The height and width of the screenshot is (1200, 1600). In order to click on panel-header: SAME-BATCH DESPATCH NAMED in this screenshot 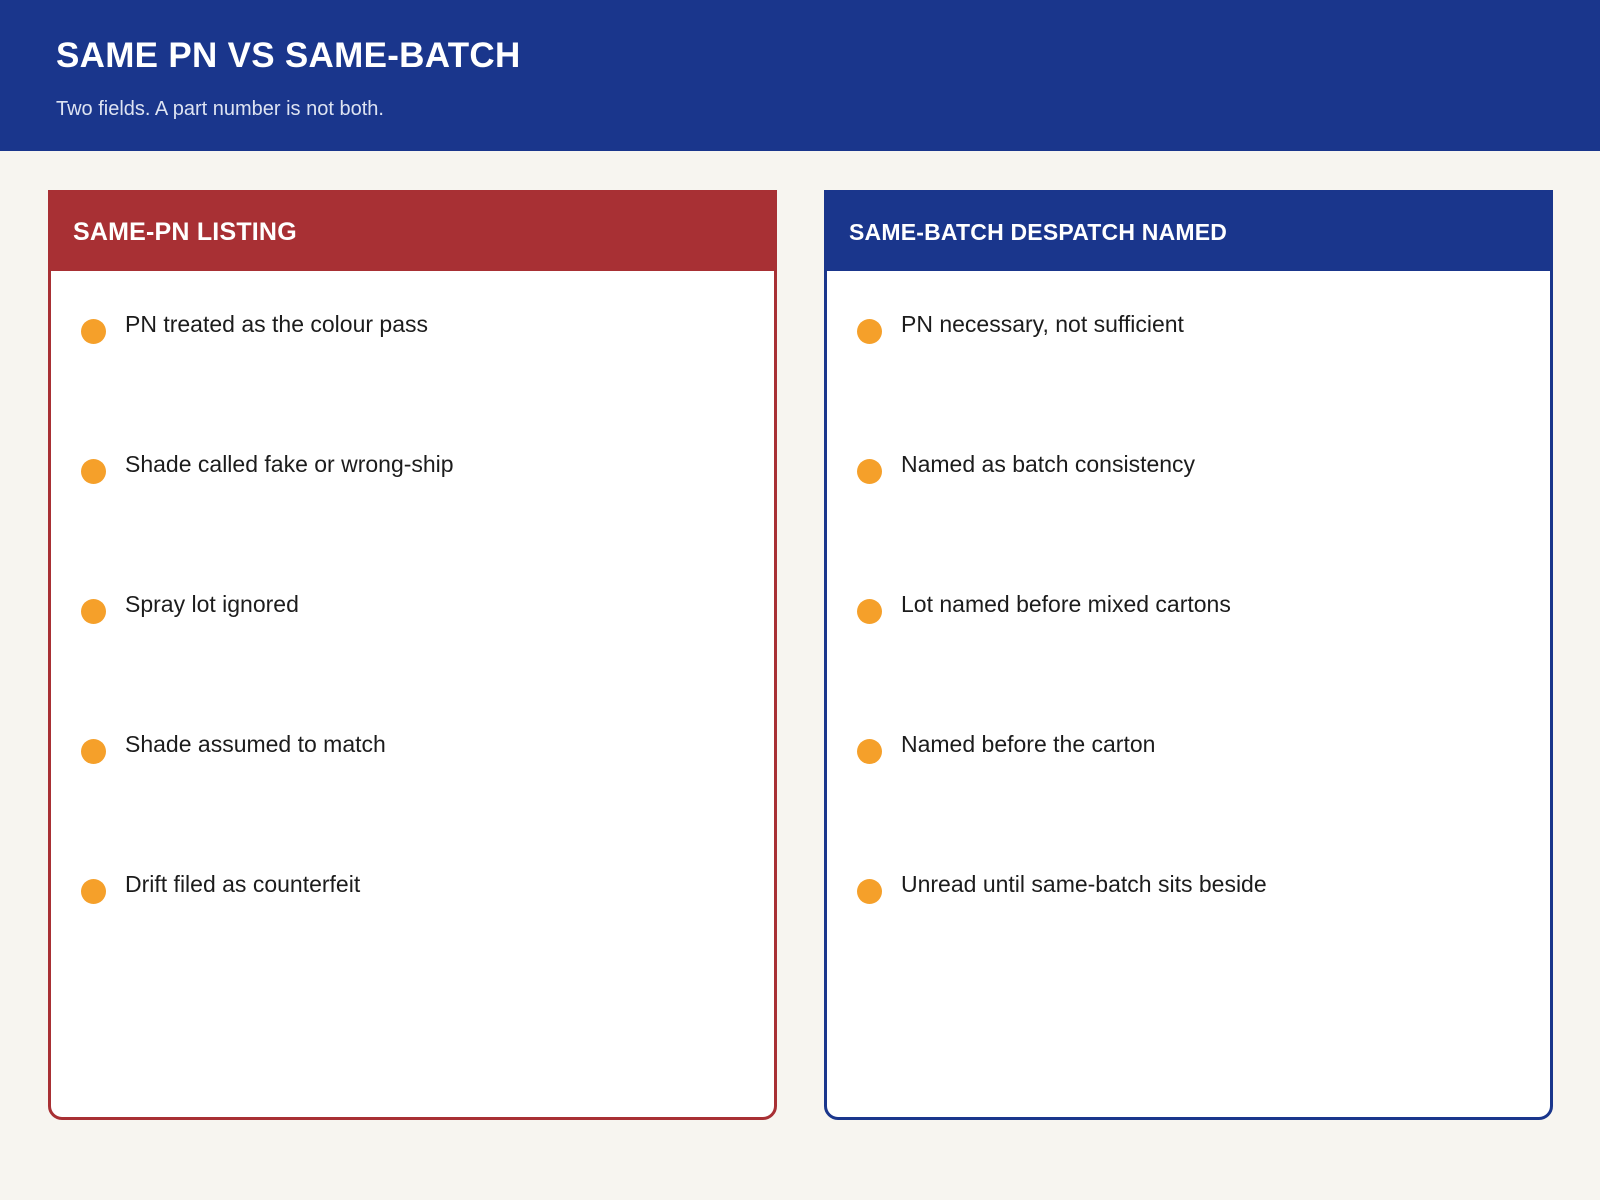, I will do `click(1188, 232)`.